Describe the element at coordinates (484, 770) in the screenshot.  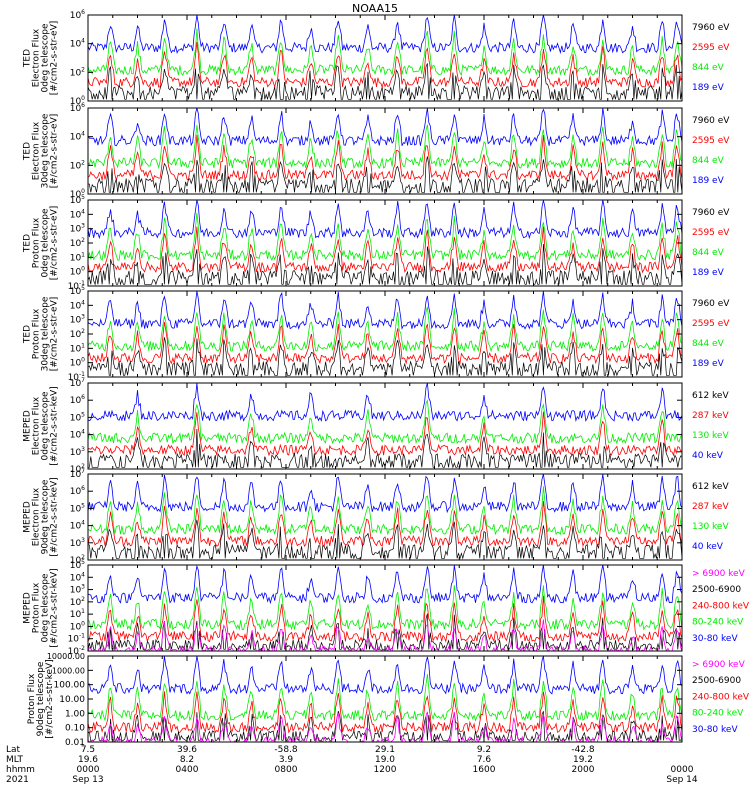
I see `x-tick-label: 1600` at that location.